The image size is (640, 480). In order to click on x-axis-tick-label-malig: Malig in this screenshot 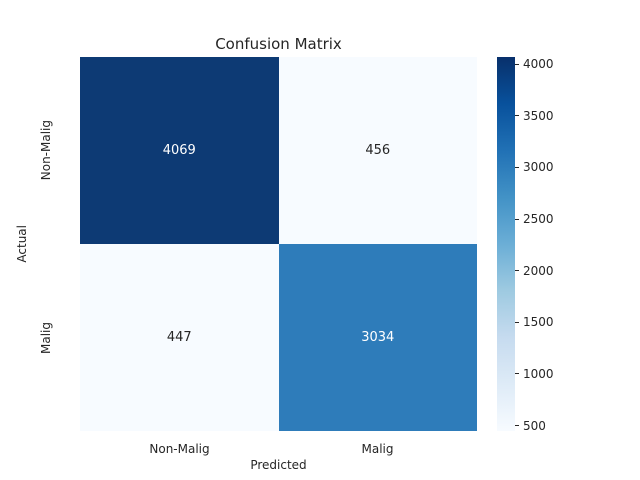, I will do `click(377, 449)`.